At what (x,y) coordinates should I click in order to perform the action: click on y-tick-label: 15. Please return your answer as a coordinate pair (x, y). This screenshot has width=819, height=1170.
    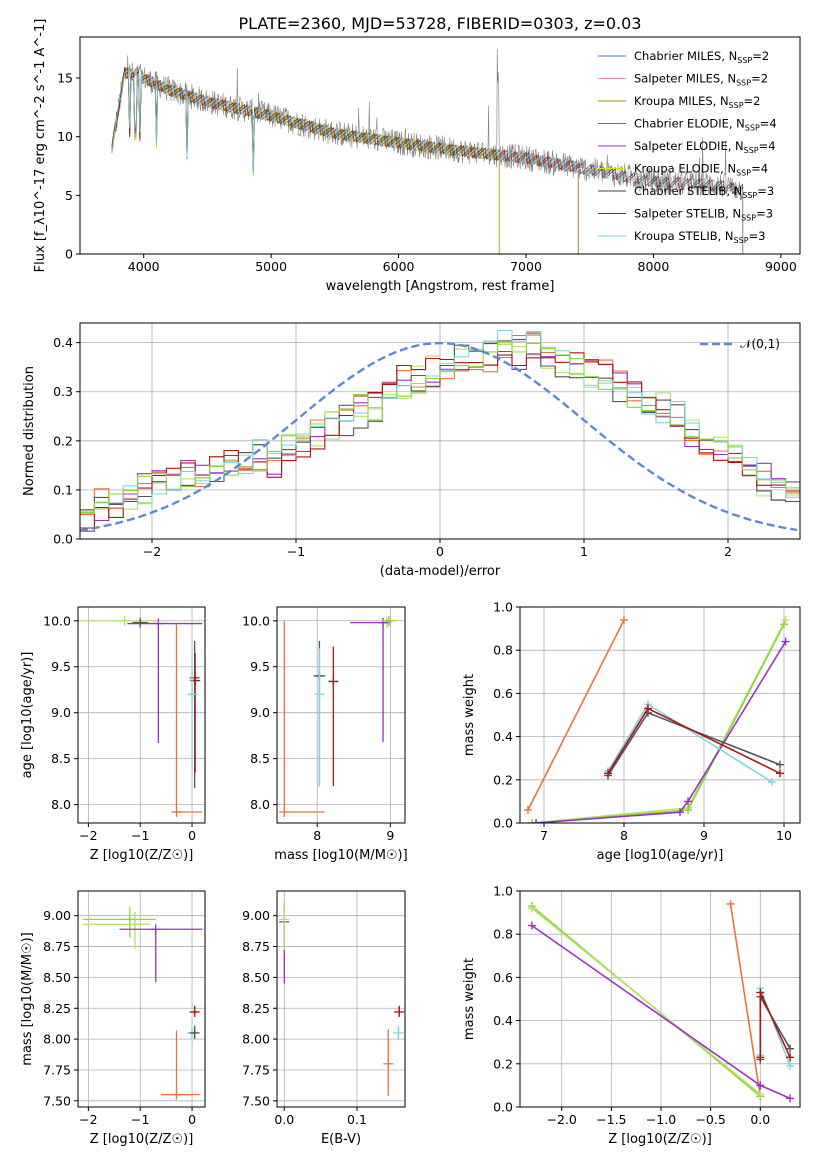
    Looking at the image, I should click on (65, 78).